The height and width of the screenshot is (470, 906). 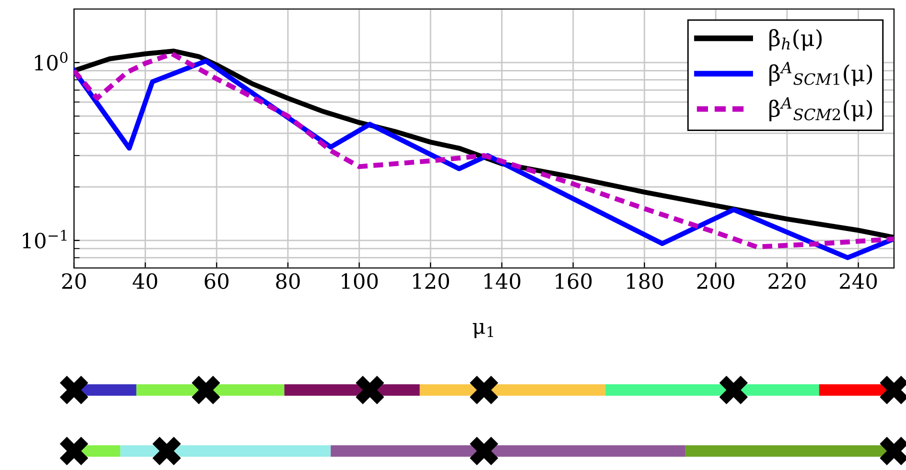 What do you see at coordinates (820, 74) in the screenshot?
I see `legend-label: β$^{A}$$_{SCM1}$(μ)` at bounding box center [820, 74].